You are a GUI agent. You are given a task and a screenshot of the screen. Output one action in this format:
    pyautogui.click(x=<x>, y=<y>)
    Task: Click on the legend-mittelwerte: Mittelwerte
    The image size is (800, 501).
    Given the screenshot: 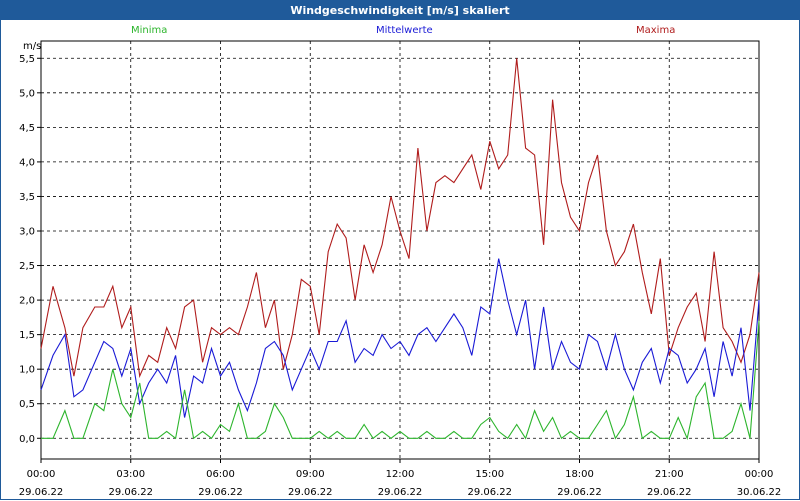 What is the action you would take?
    pyautogui.click(x=404, y=30)
    